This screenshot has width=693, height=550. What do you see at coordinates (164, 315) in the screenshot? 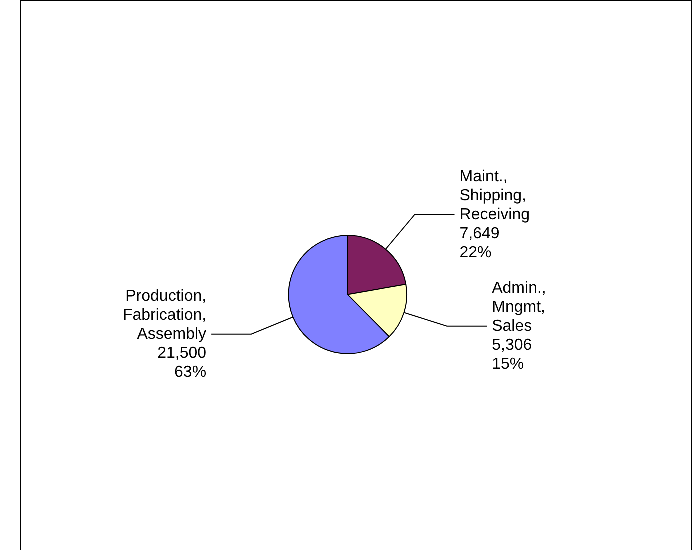
I see `slice-label: Production, Fabrication, Assembly` at bounding box center [164, 315].